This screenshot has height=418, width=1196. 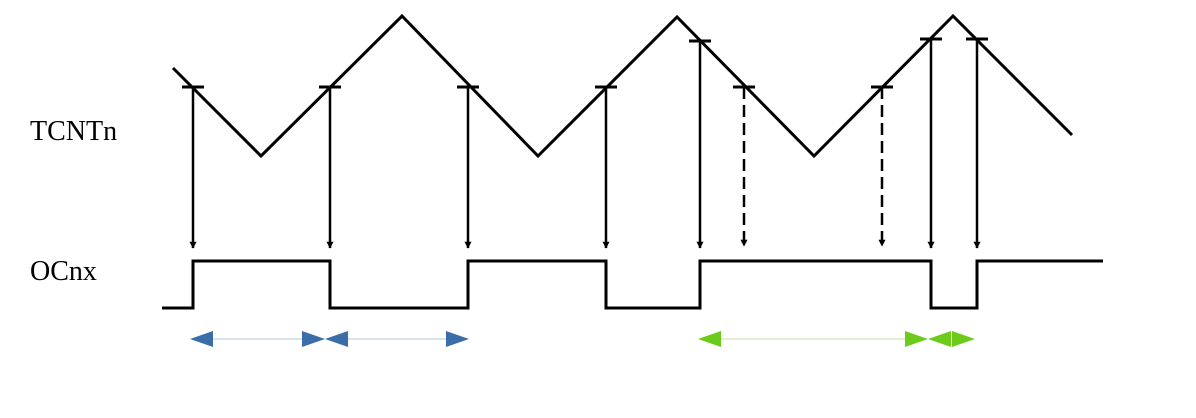 I want to click on tcnt-label: TCNTn, so click(x=74, y=131).